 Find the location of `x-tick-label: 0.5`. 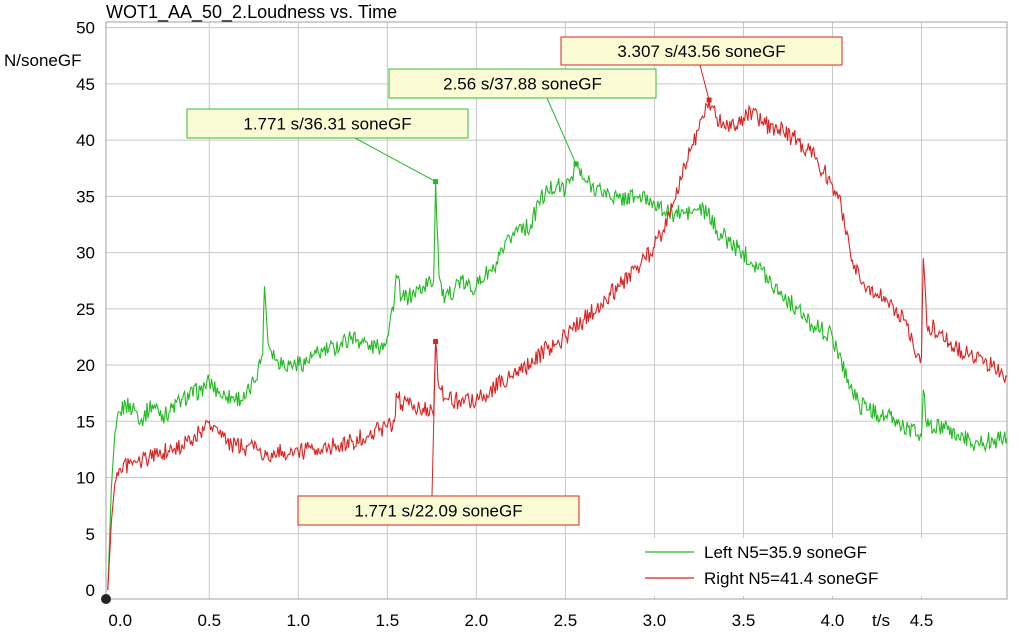

x-tick-label: 0.5 is located at coordinates (209, 620).